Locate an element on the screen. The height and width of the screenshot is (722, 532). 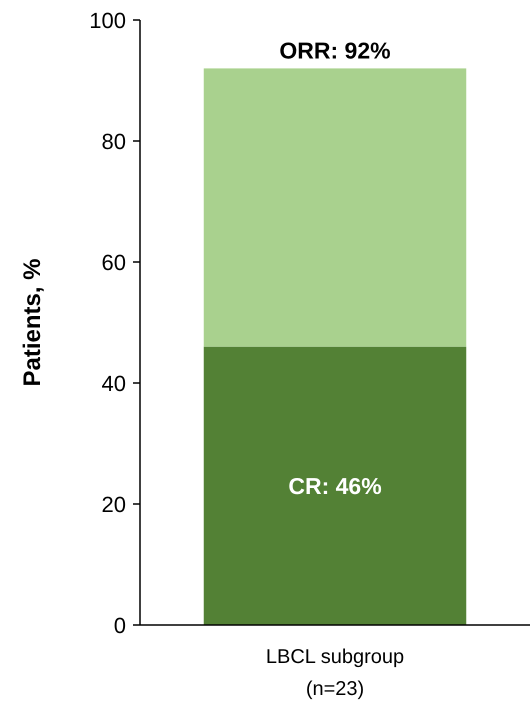
data-label: CR: 46% is located at coordinates (335, 485).